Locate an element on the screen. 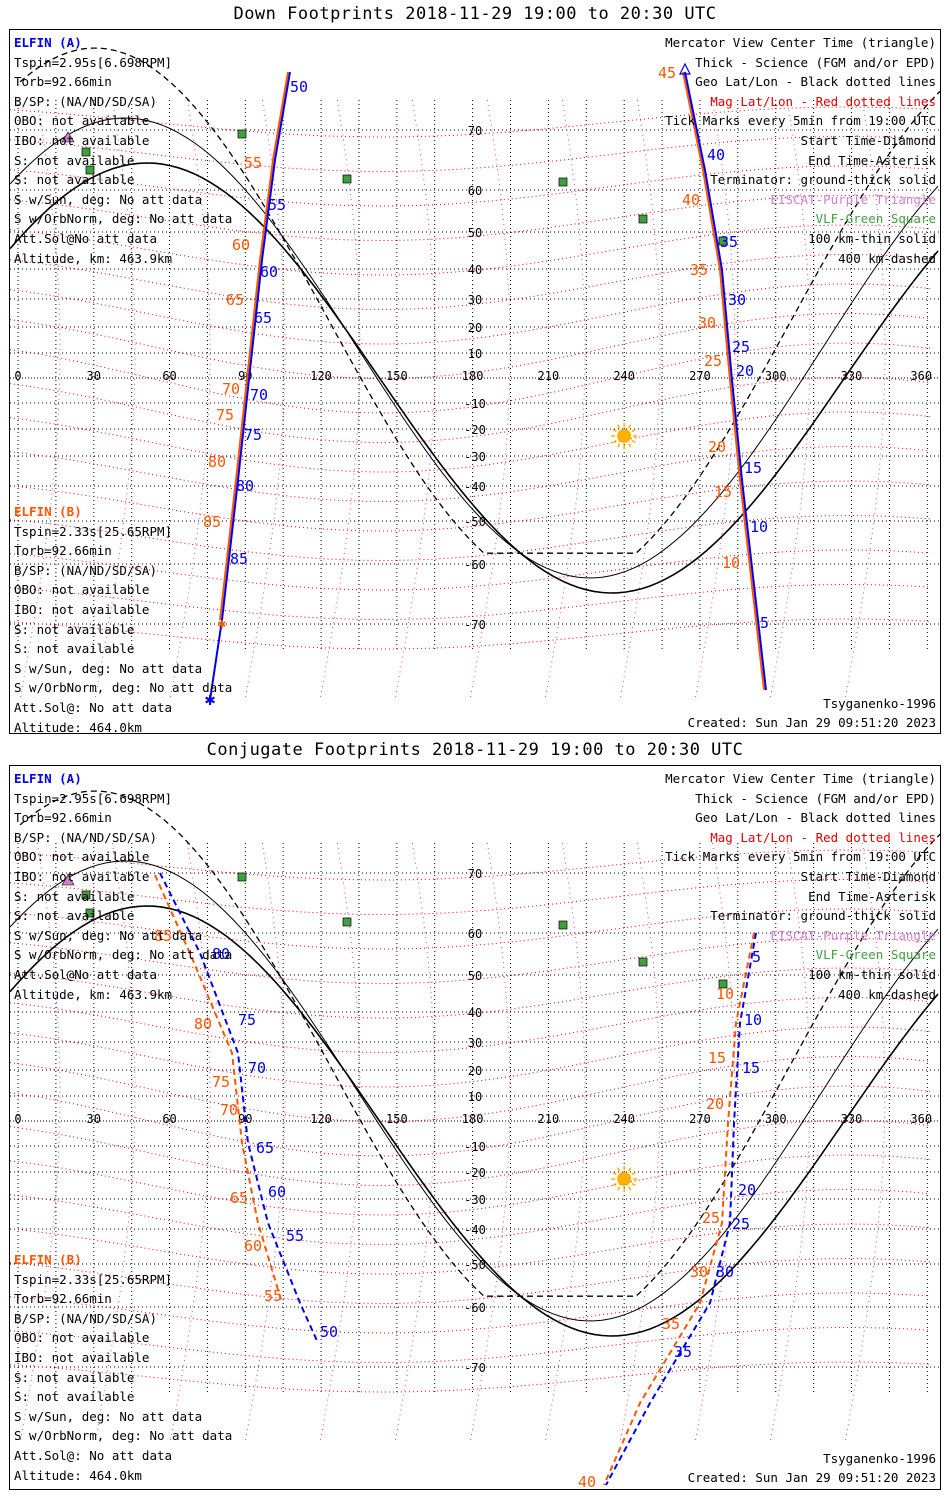  track-a-time-label: 50 is located at coordinates (299, 87).